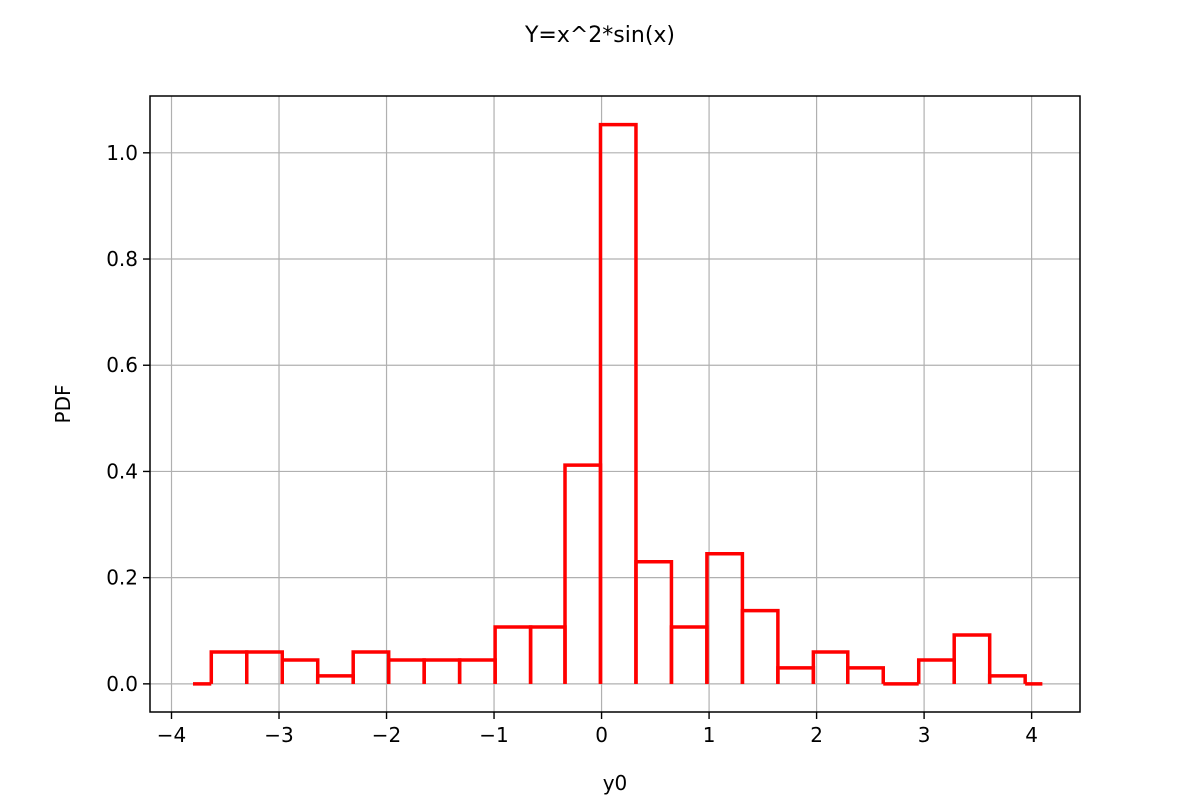 Image resolution: width=1200 pixels, height=800 pixels. Describe the element at coordinates (1031, 735) in the screenshot. I see `x-tick-label: 4` at that location.